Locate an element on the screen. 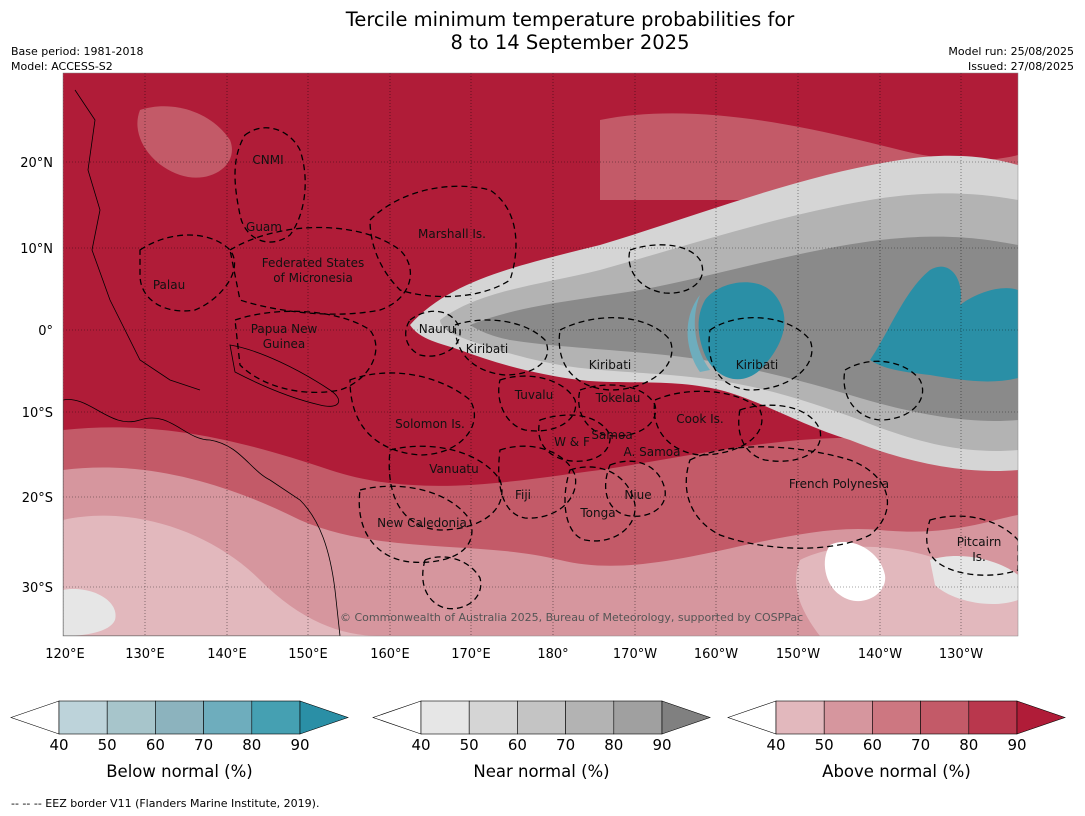  australia-coastline is located at coordinates (202, 517).